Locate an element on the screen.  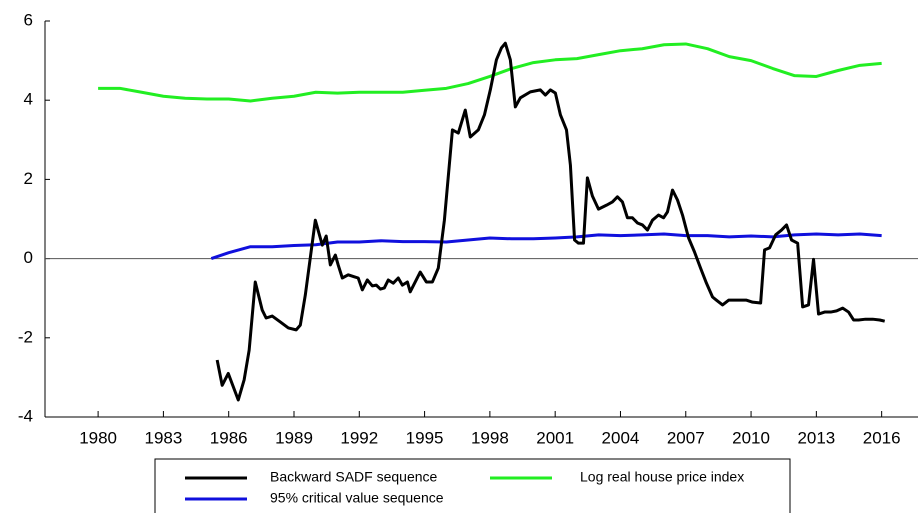
y-tick-label: 2 is located at coordinates (28, 178).